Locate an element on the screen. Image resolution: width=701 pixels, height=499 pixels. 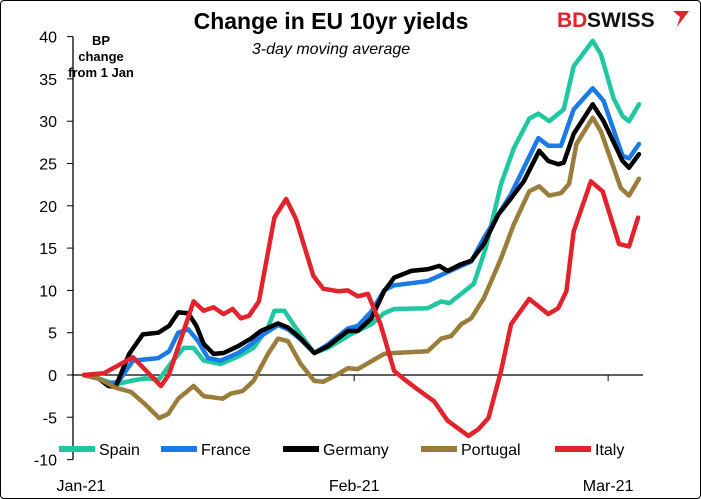
x-tick-label: Feb-21 is located at coordinates (354, 486).